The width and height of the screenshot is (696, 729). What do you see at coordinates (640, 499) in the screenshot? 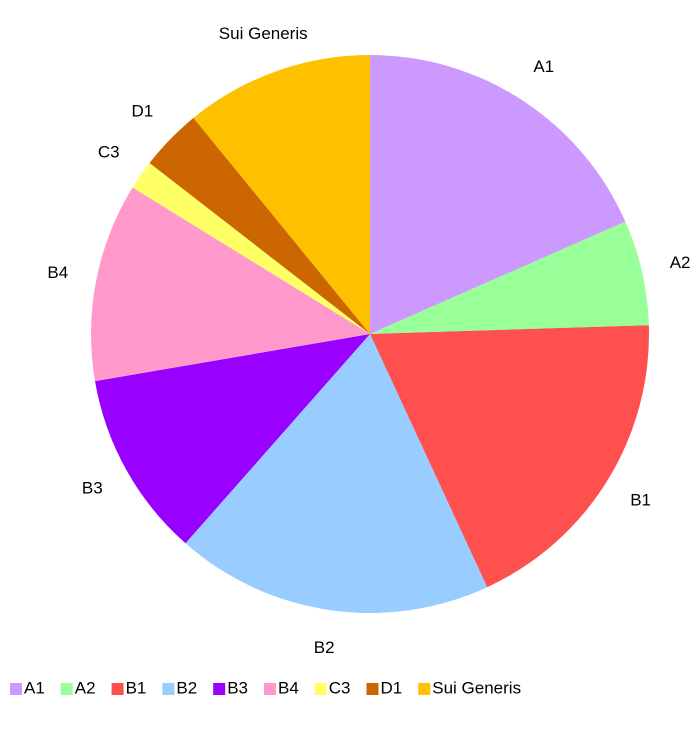
I see `slice-label: B1` at bounding box center [640, 499].